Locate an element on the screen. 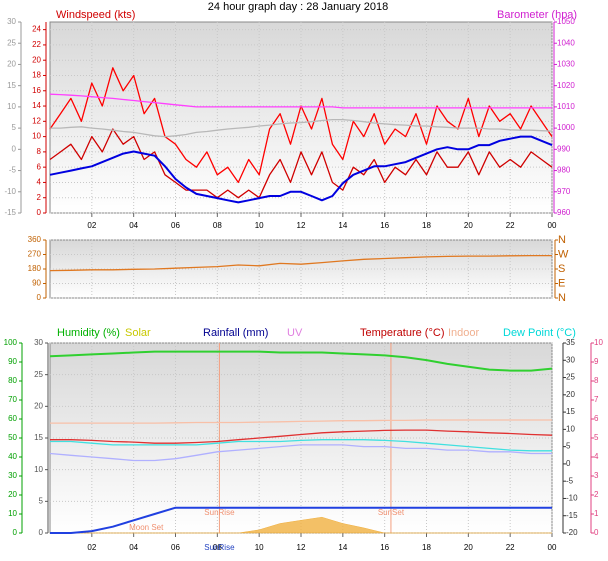  x-tick-label: 20 is located at coordinates (468, 225).